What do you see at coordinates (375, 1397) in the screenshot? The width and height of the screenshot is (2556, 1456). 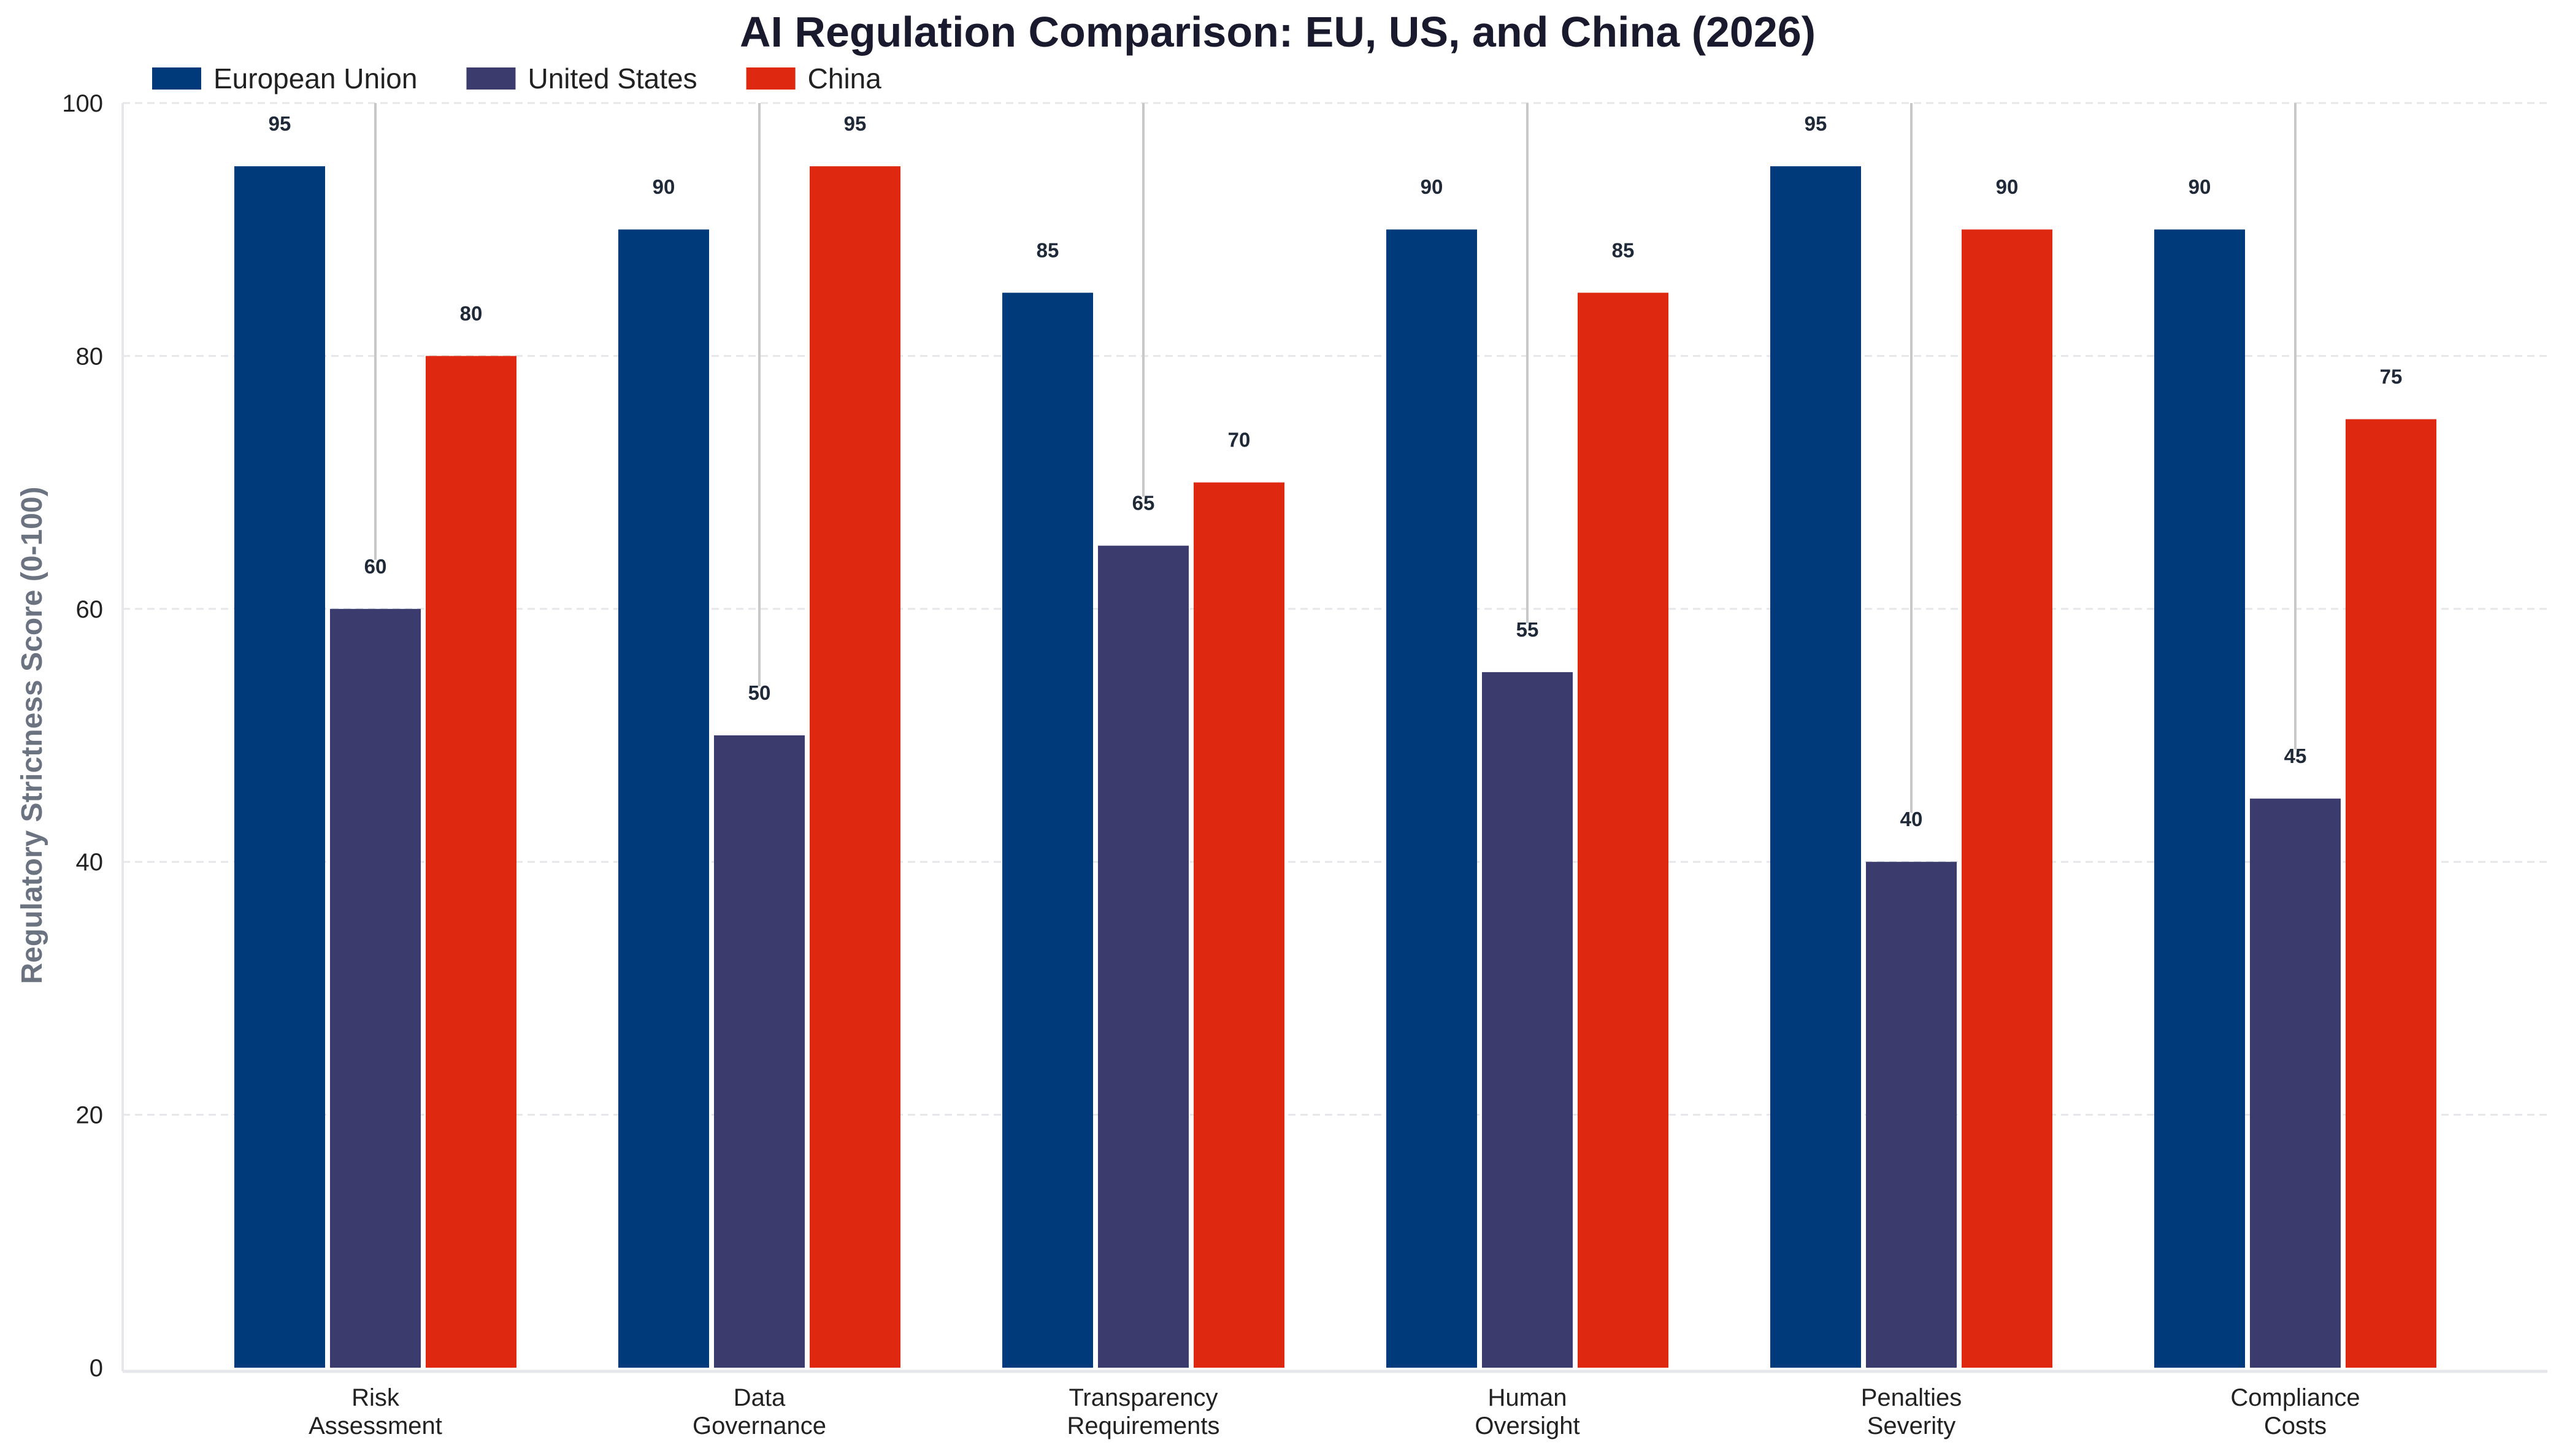 I see `x-tick-label: Risk` at bounding box center [375, 1397].